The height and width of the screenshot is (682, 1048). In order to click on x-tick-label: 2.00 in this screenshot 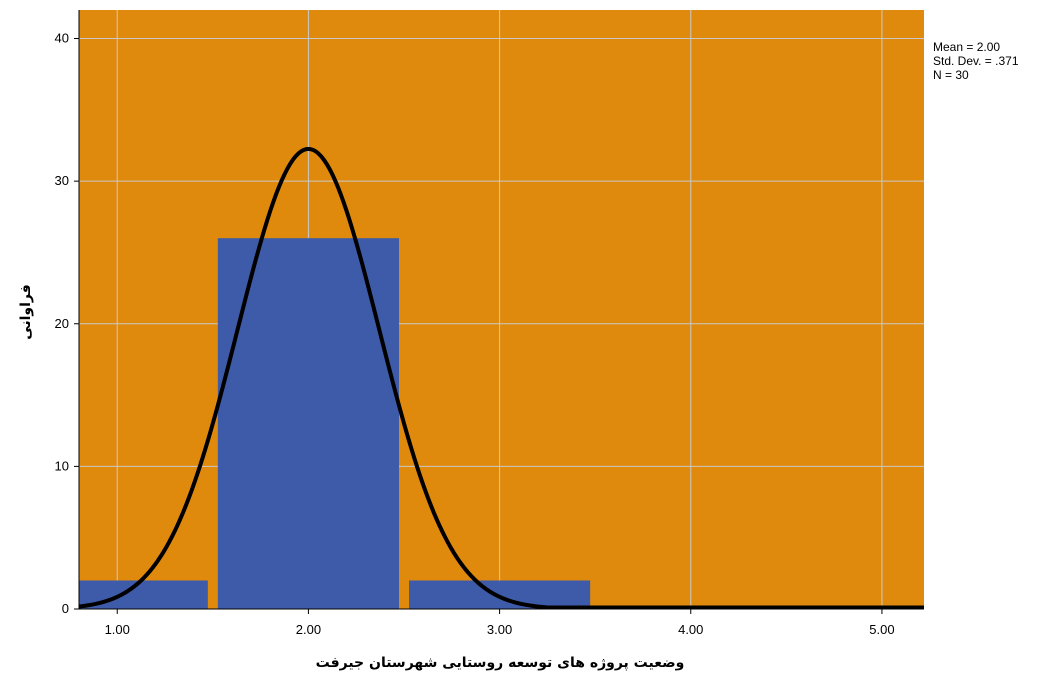, I will do `click(308, 629)`.